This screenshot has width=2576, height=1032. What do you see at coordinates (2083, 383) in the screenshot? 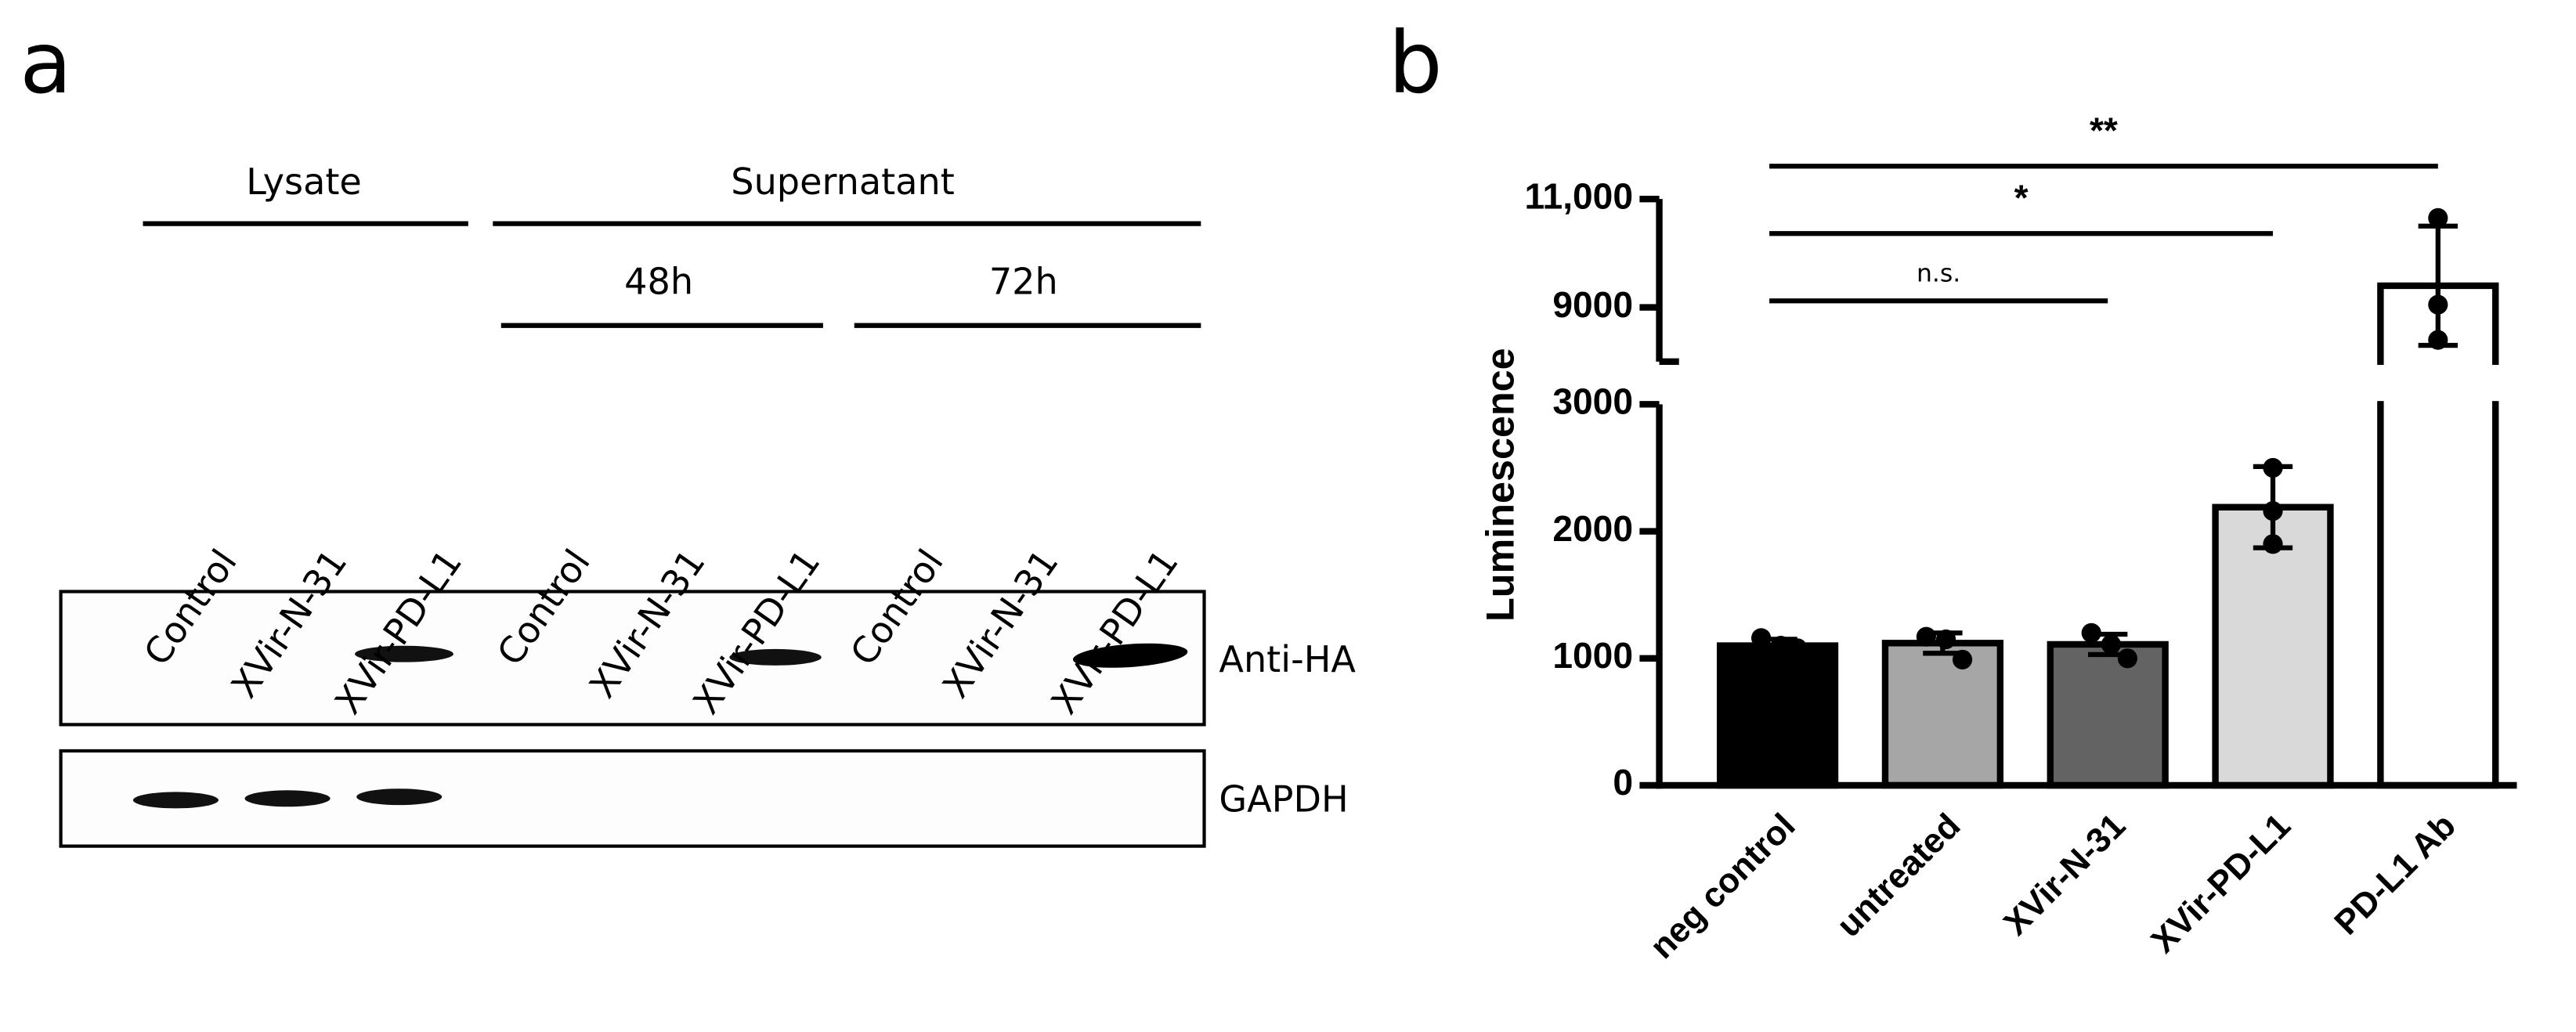
I see `axis-break-gap` at bounding box center [2083, 383].